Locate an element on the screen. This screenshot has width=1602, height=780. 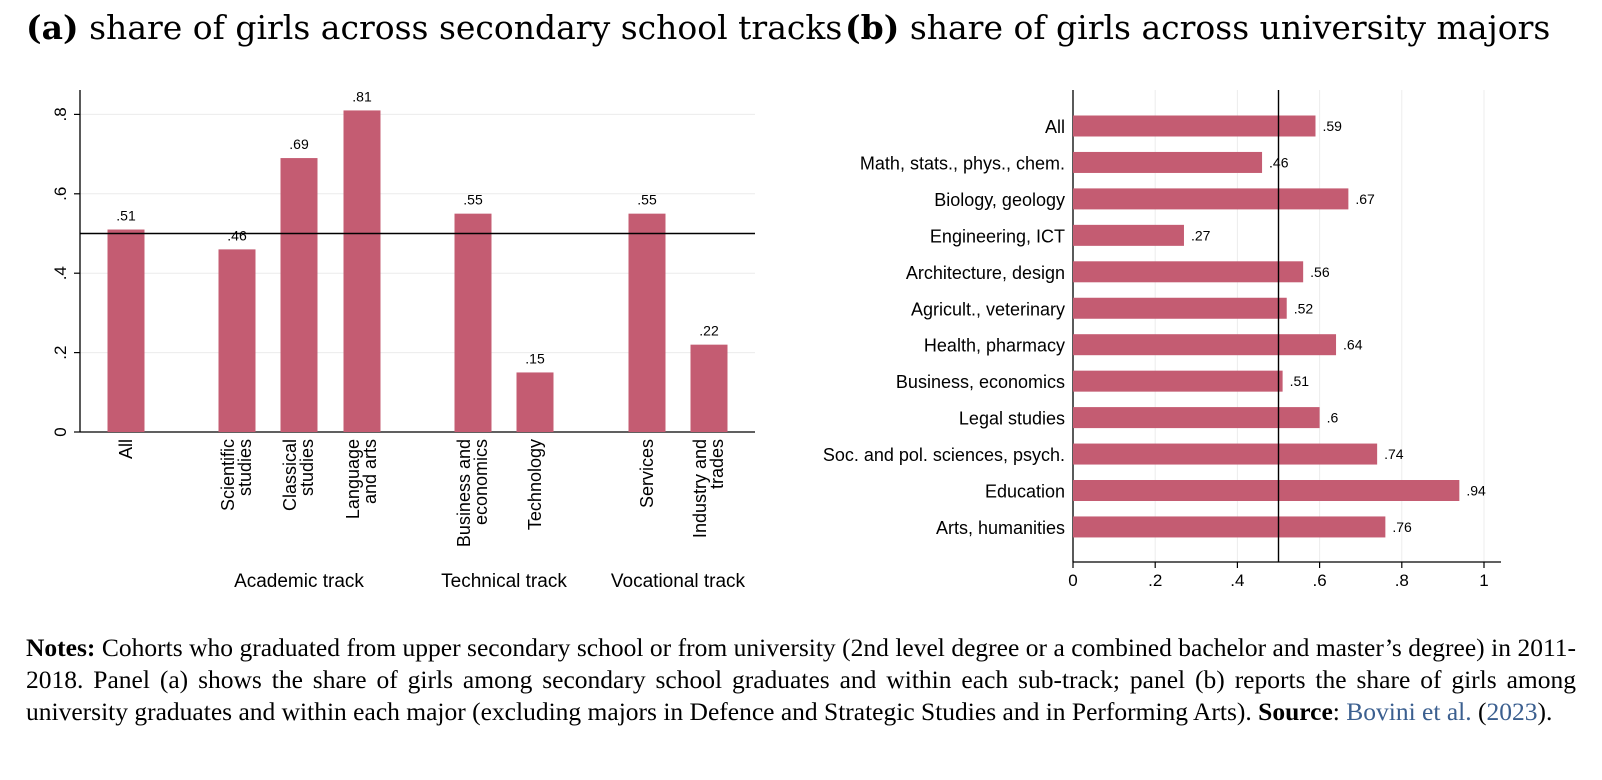
x-tick-label-b: 1 is located at coordinates (1483, 580).